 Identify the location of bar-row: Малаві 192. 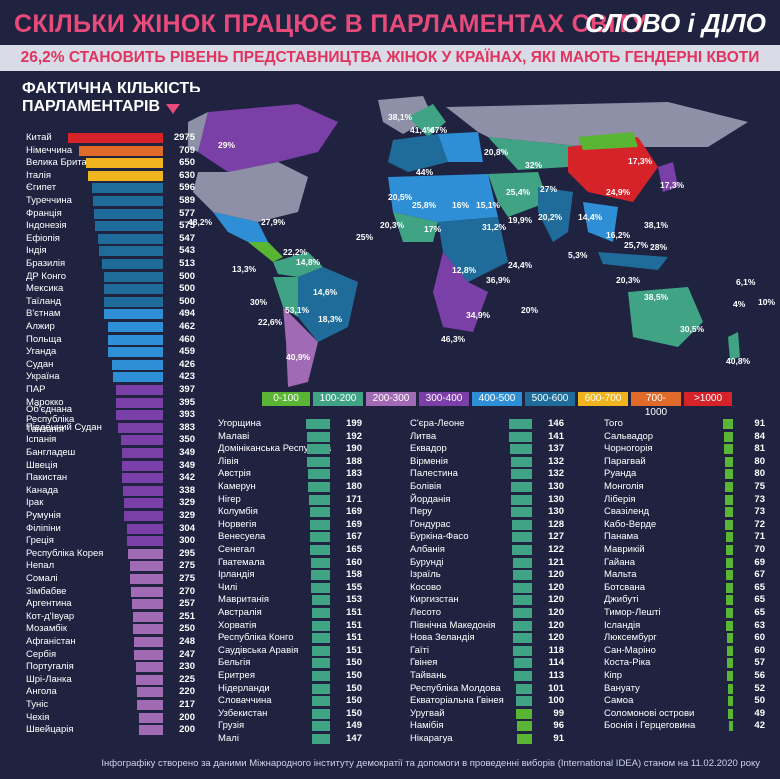
(298, 437).